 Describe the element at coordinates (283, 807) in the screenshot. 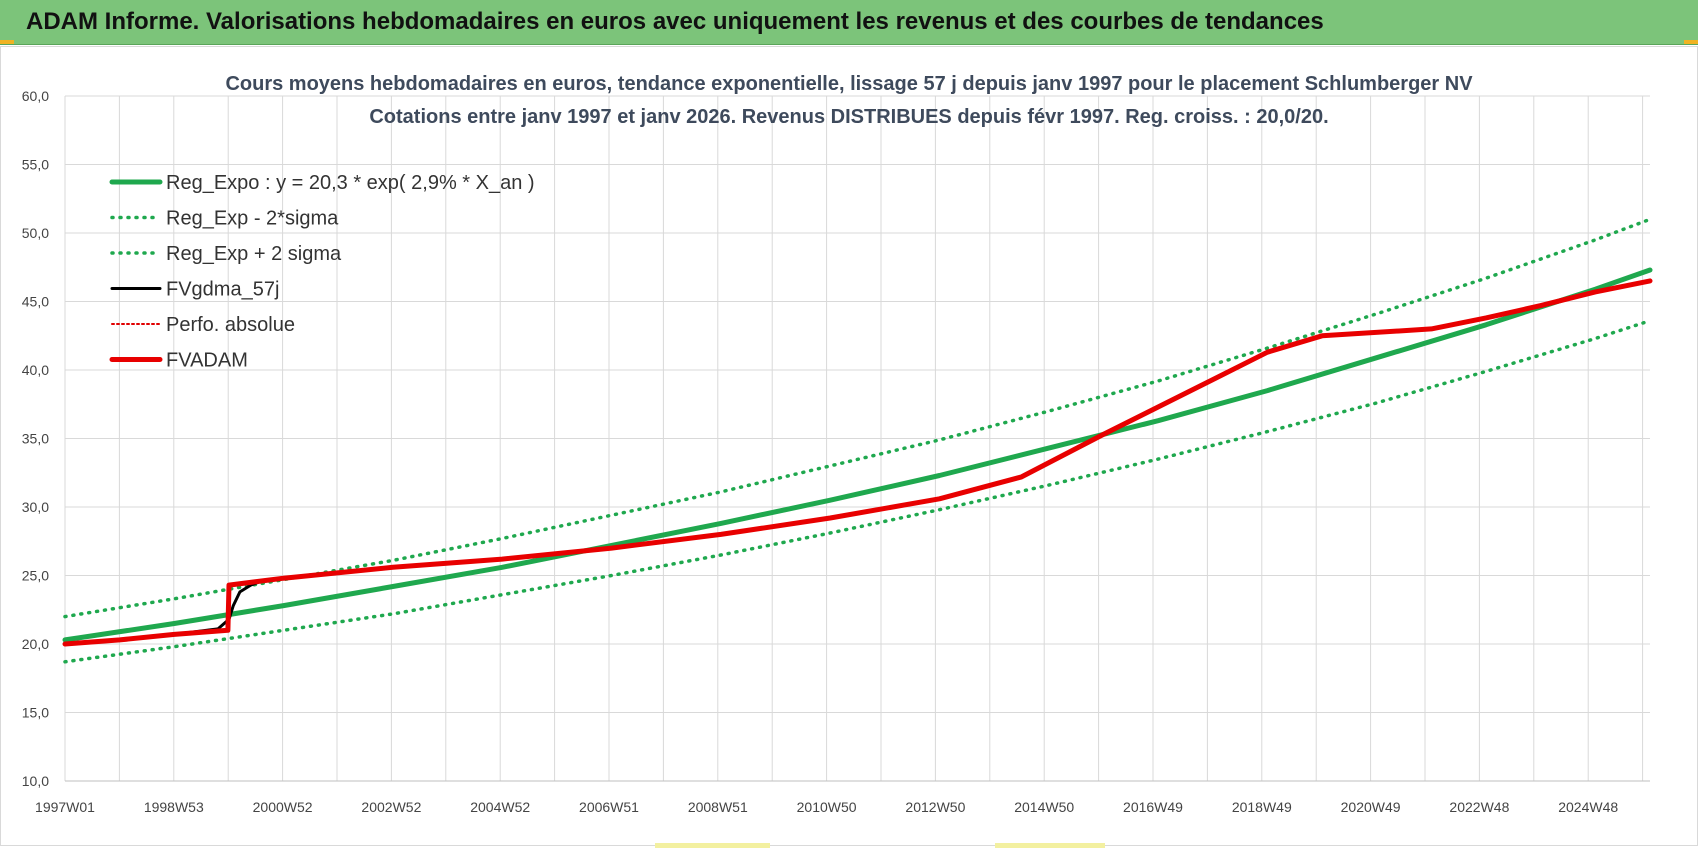

I see `x-tick-label: 2000W52` at that location.